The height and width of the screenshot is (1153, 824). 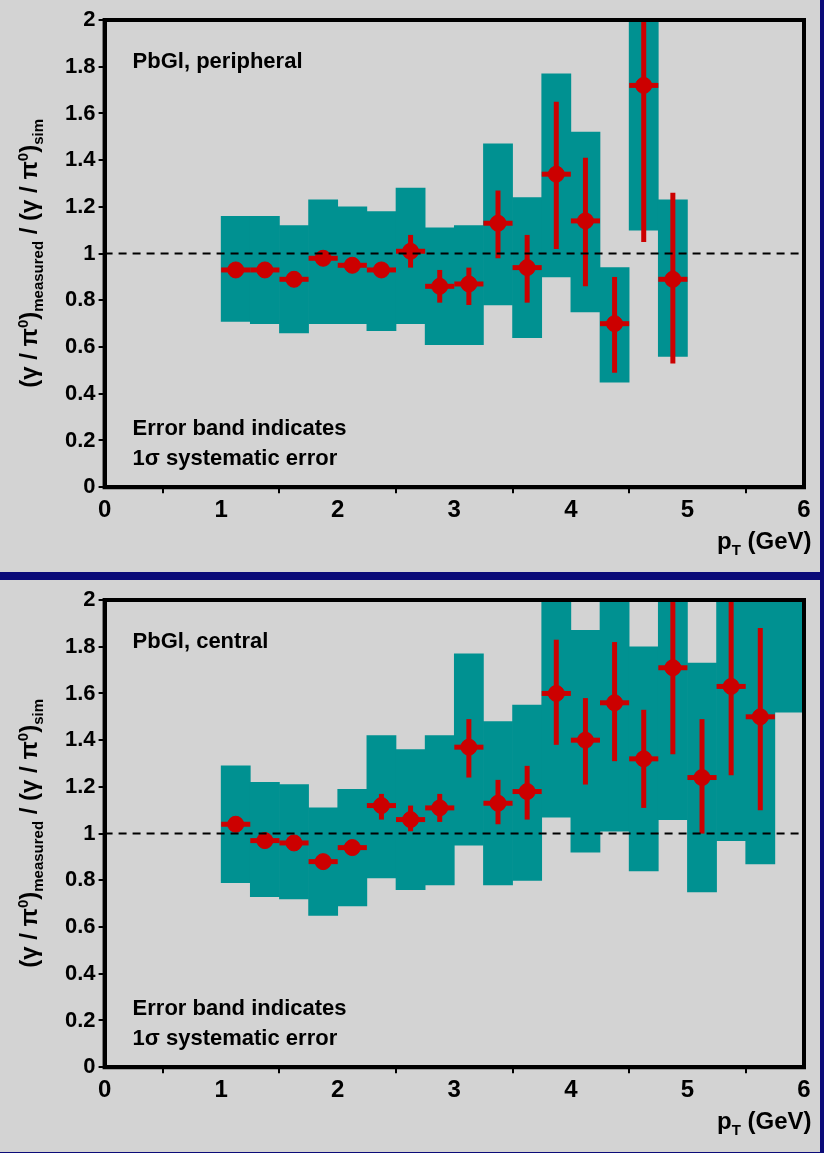 I want to click on annotation: PbGl, peripheral, so click(x=217, y=60).